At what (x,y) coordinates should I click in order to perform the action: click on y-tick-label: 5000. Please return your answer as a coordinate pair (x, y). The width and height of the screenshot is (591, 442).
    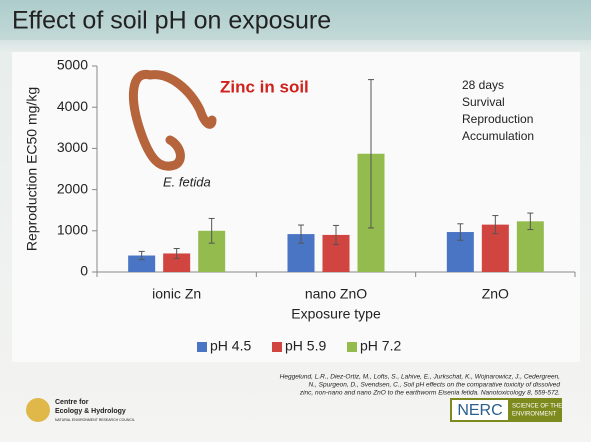
    Looking at the image, I should click on (72, 65).